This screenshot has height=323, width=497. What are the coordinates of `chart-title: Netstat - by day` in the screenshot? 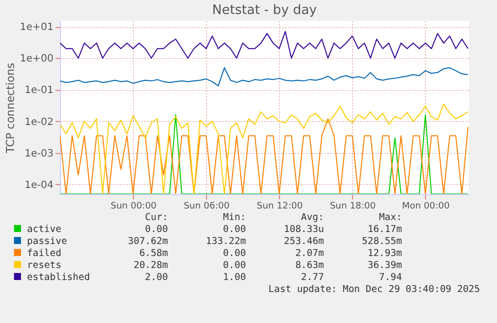 It's located at (265, 10).